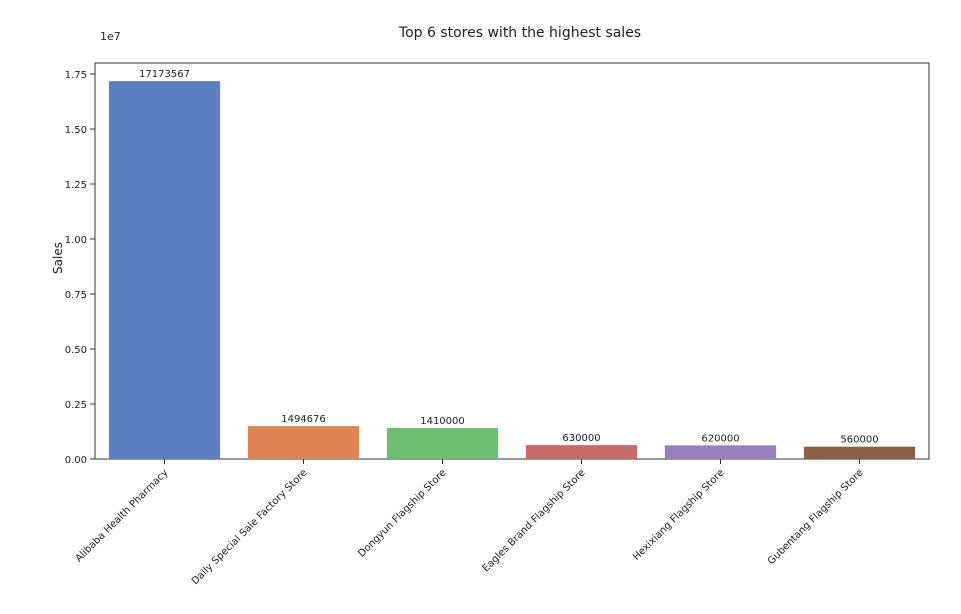 This screenshot has height=614, width=961. Describe the element at coordinates (110, 36) in the screenshot. I see `y-scale-label: 1e7` at that location.